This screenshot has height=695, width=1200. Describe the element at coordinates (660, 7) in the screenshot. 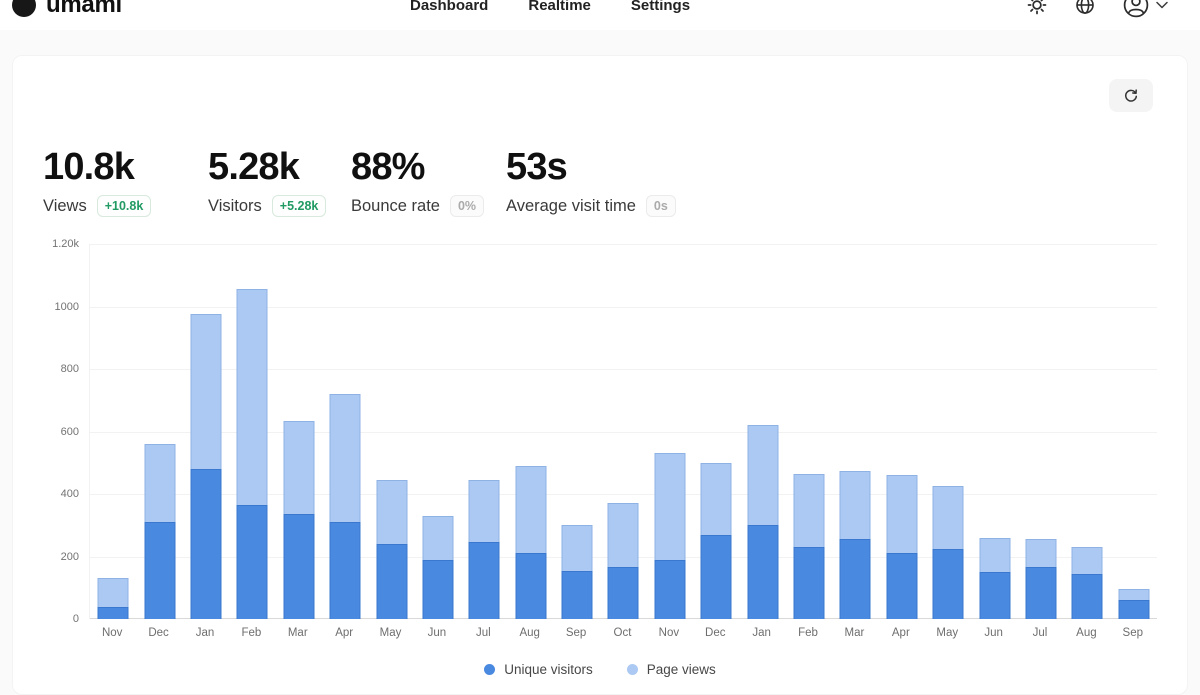

I see `nav-item-settings: Settings` at that location.